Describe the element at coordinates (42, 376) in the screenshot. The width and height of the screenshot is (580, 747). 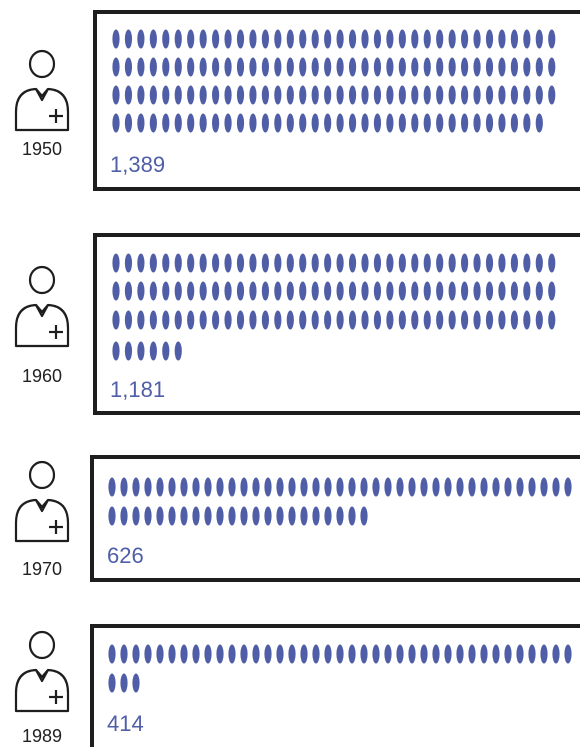
I see `year-label: 1960` at that location.